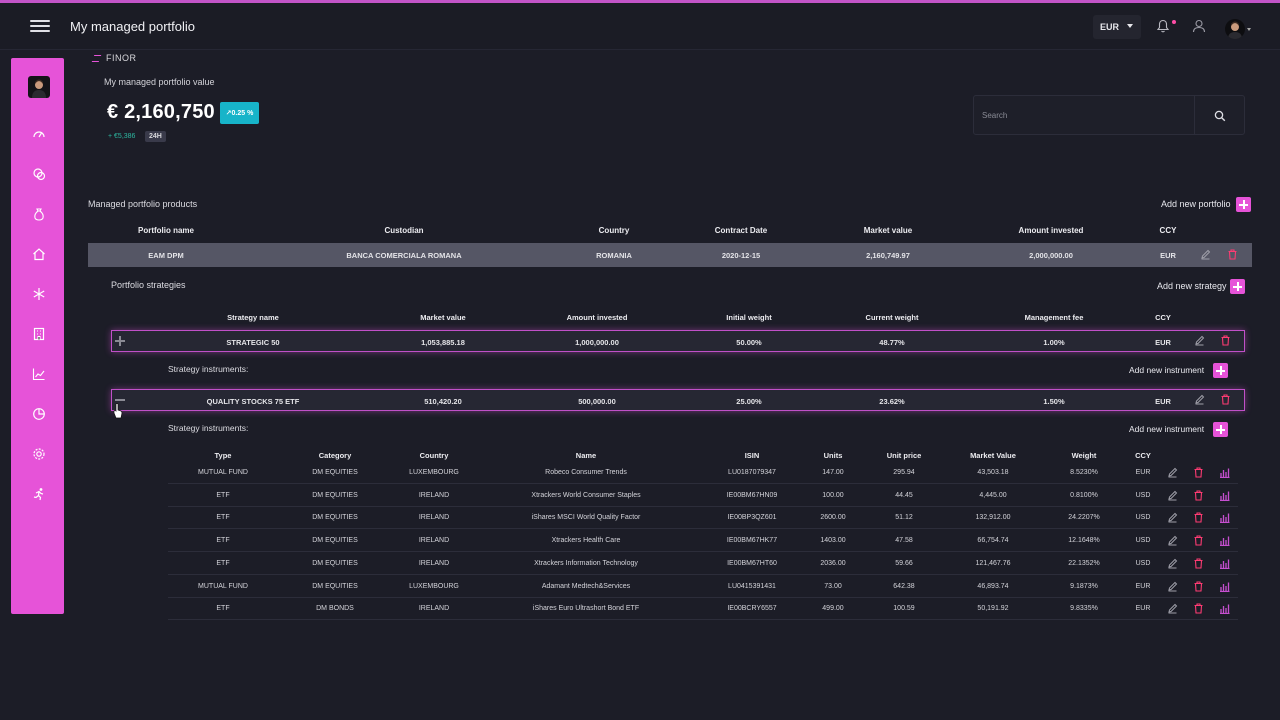  What do you see at coordinates (120, 400) in the screenshot?
I see `collapse-minus-icon` at bounding box center [120, 400].